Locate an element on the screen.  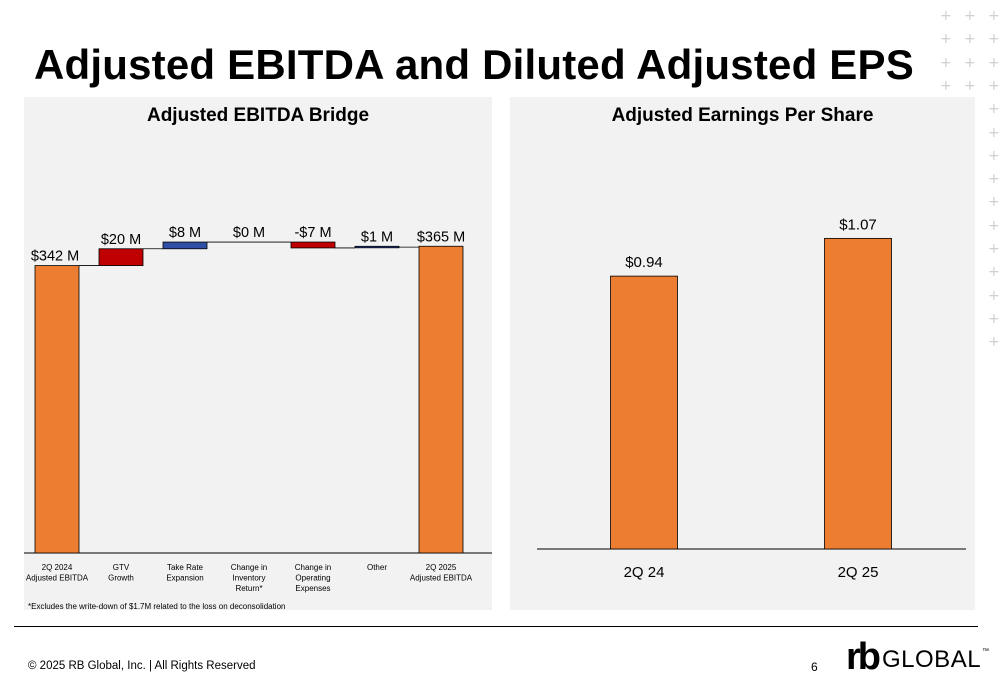
waterfall-data-label: $0 M is located at coordinates (249, 233).